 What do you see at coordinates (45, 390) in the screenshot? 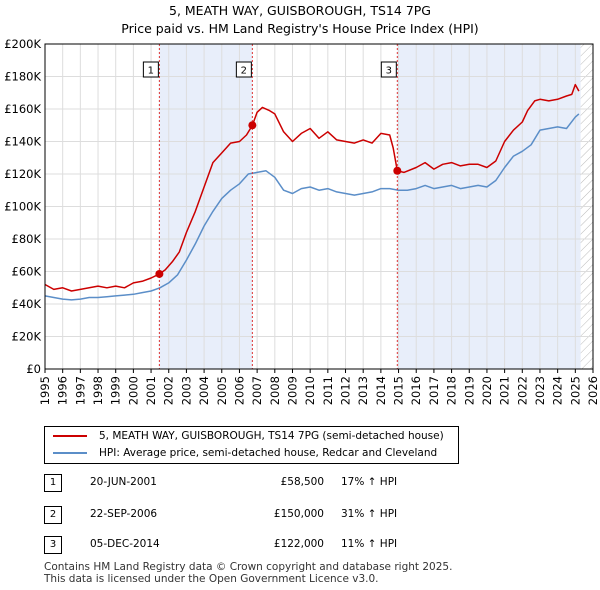
I see `x-tick-label: 1995` at bounding box center [45, 390].